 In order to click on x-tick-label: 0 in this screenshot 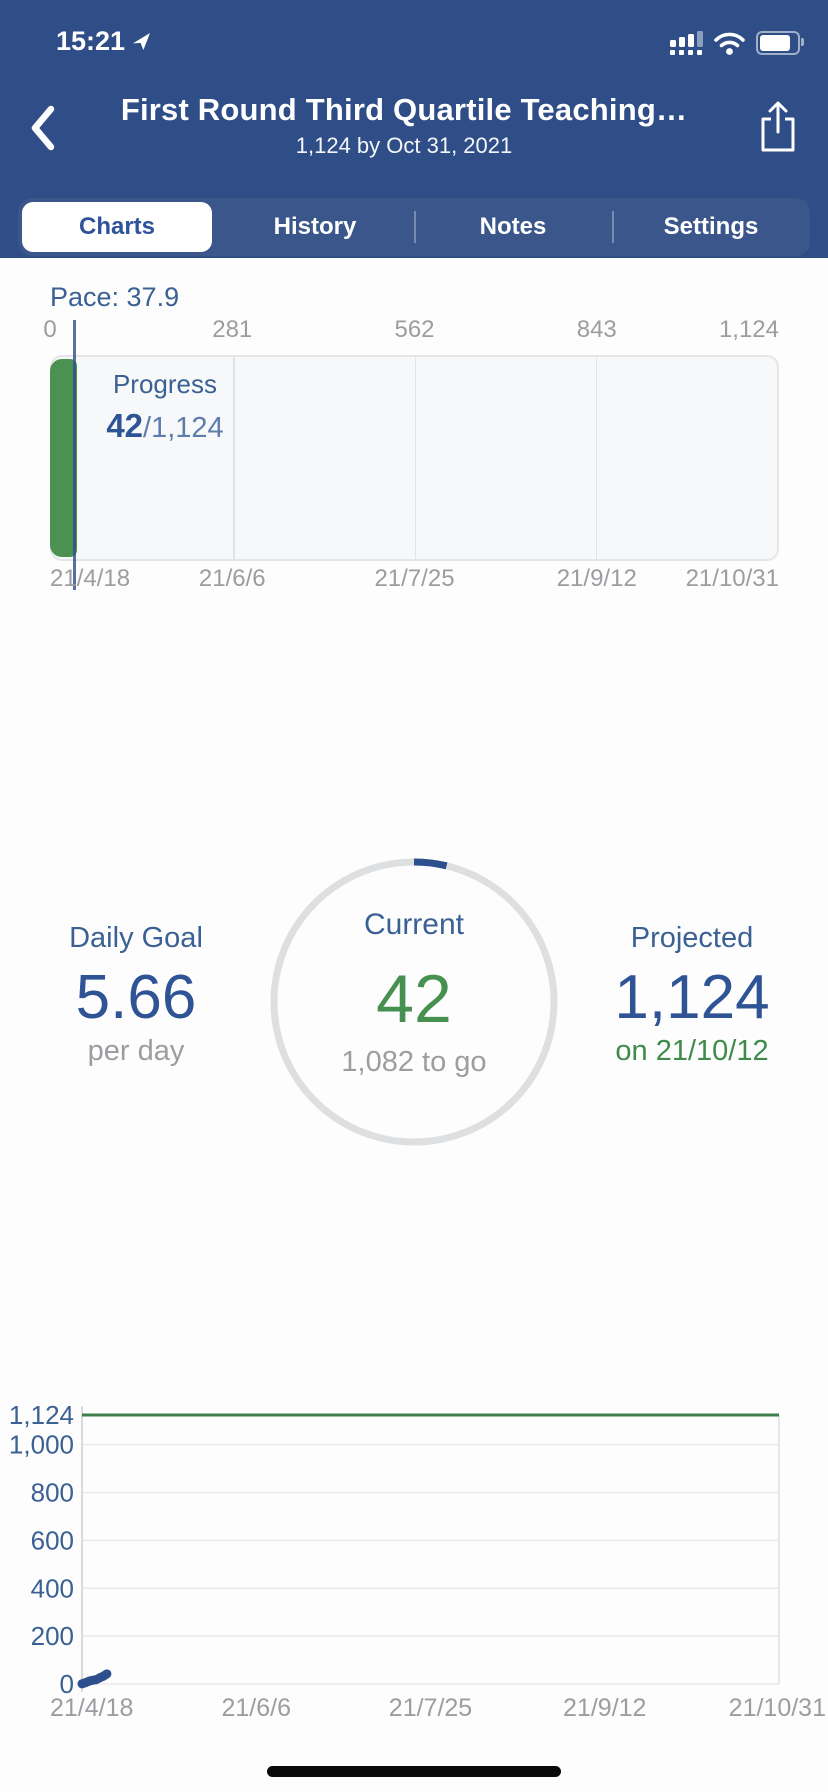, I will do `click(50, 329)`.